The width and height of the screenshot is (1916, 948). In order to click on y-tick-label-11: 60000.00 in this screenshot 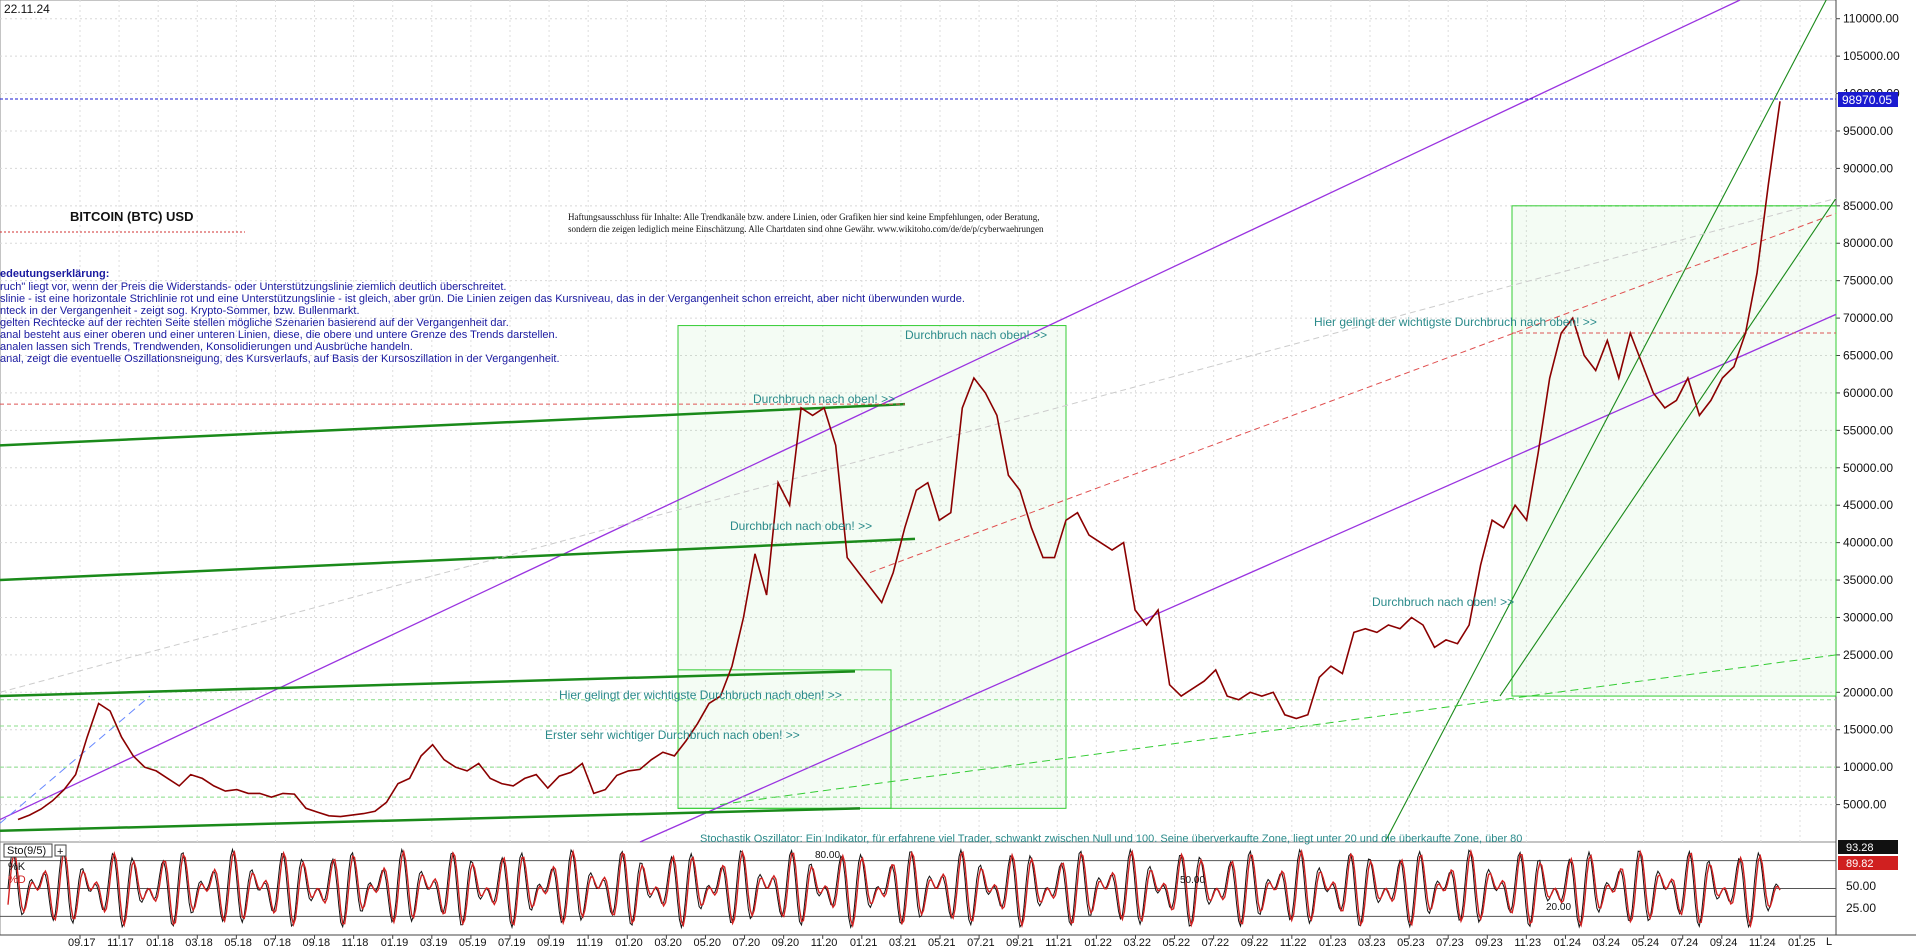, I will do `click(1868, 393)`.